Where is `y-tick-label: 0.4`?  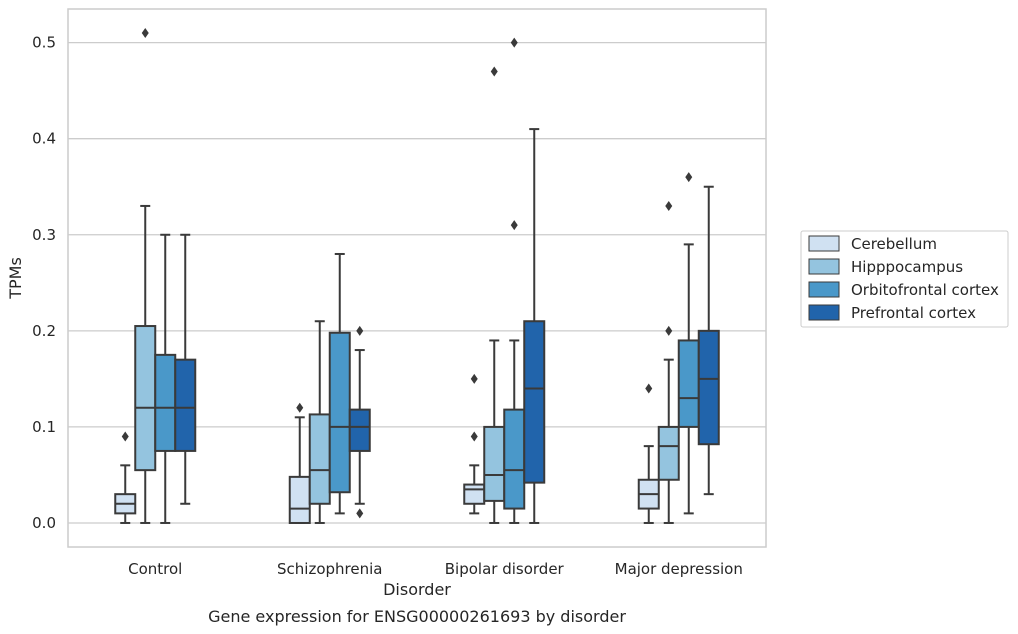 y-tick-label: 0.4 is located at coordinates (44, 139).